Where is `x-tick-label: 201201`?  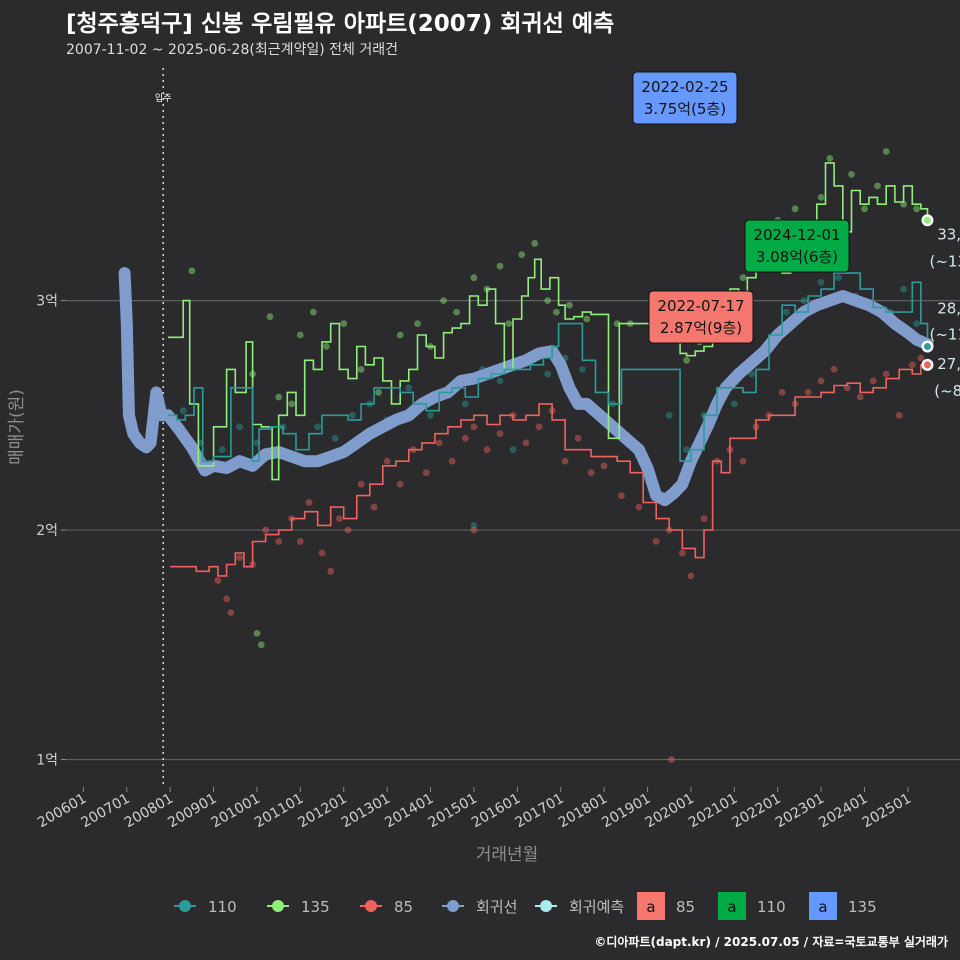
x-tick-label: 201201 is located at coordinates (322, 811).